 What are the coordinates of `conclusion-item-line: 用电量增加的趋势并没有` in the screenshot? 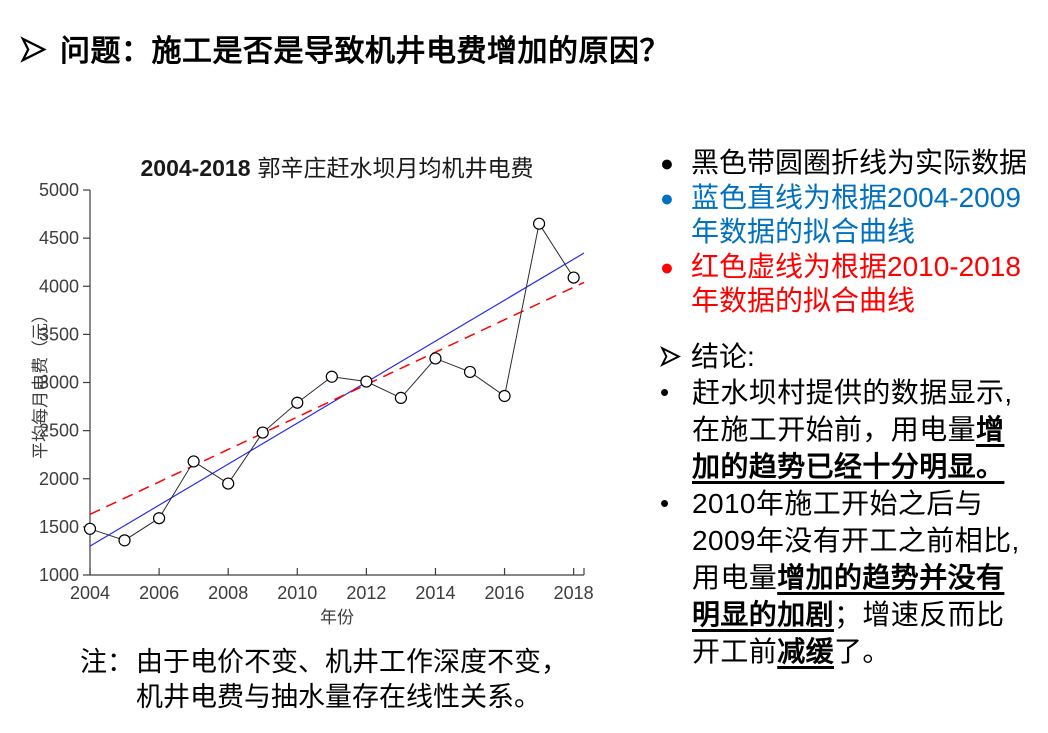 It's located at (848, 577).